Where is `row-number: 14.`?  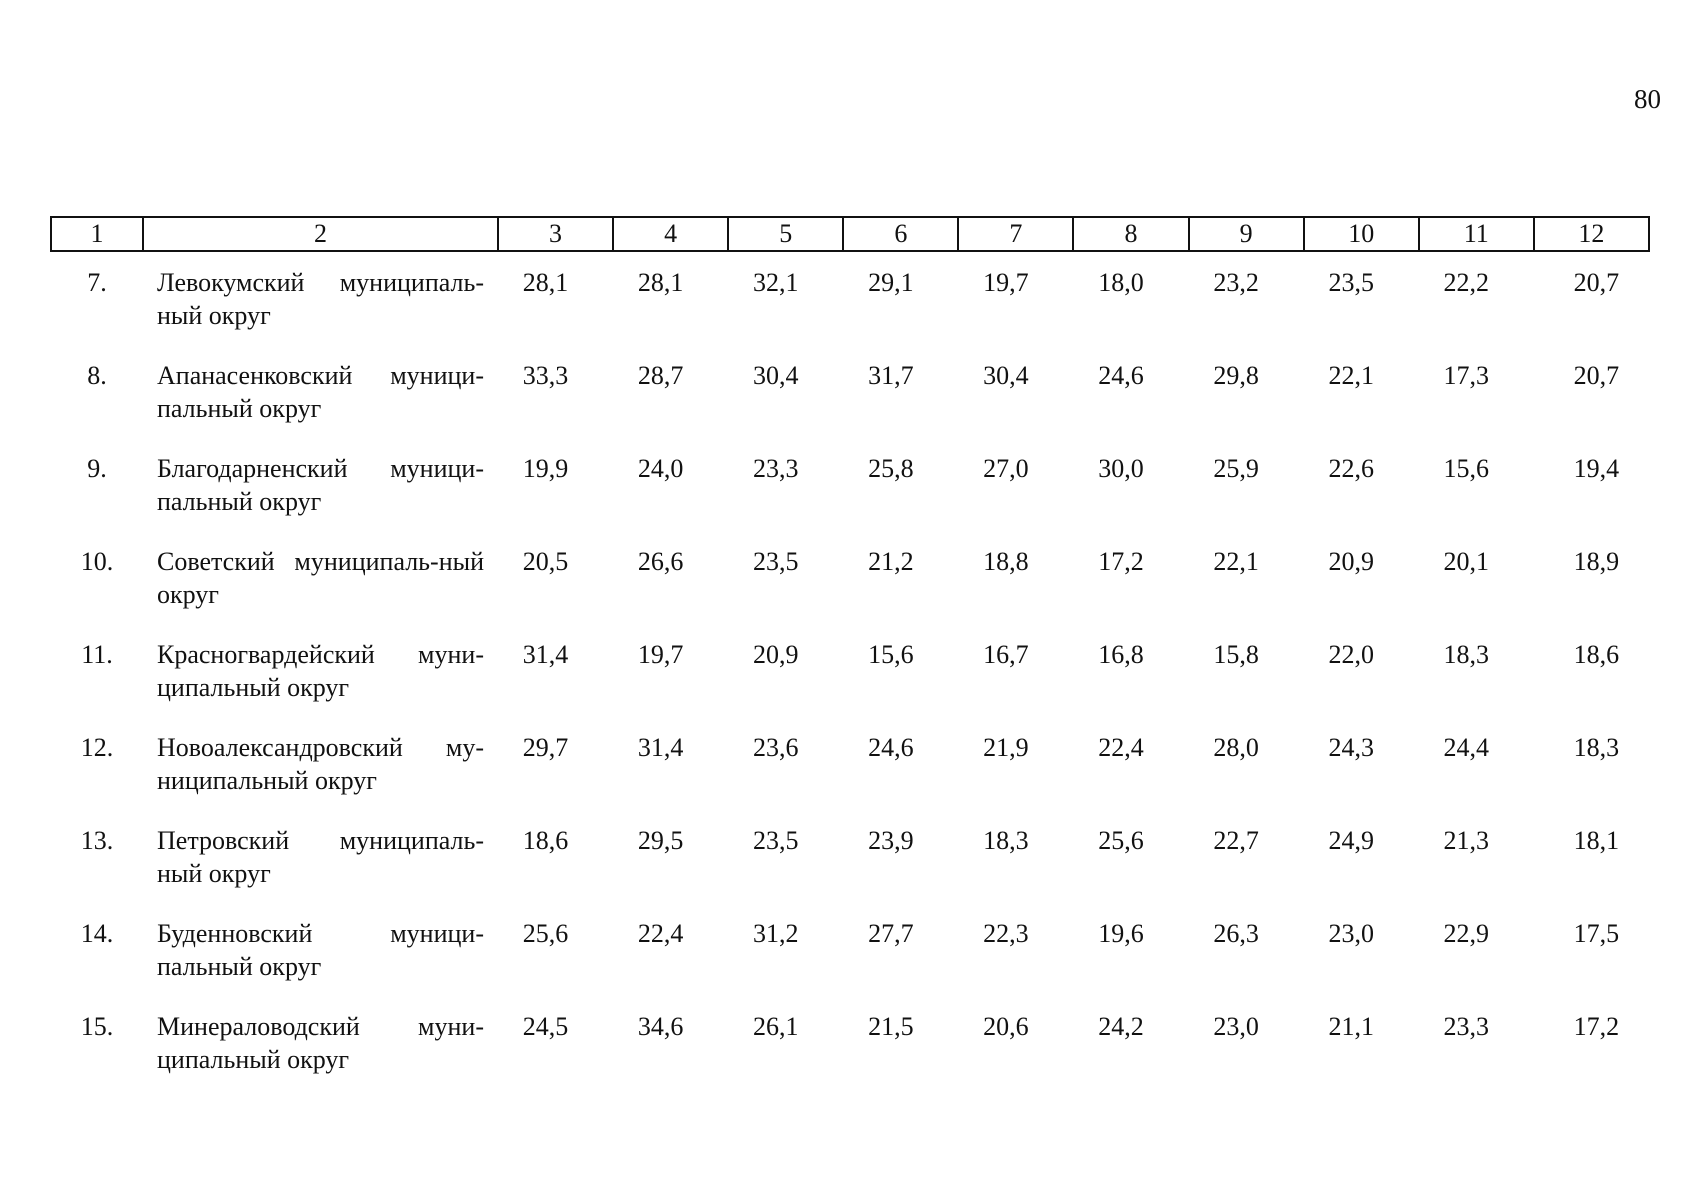
row-number: 14. is located at coordinates (97, 933).